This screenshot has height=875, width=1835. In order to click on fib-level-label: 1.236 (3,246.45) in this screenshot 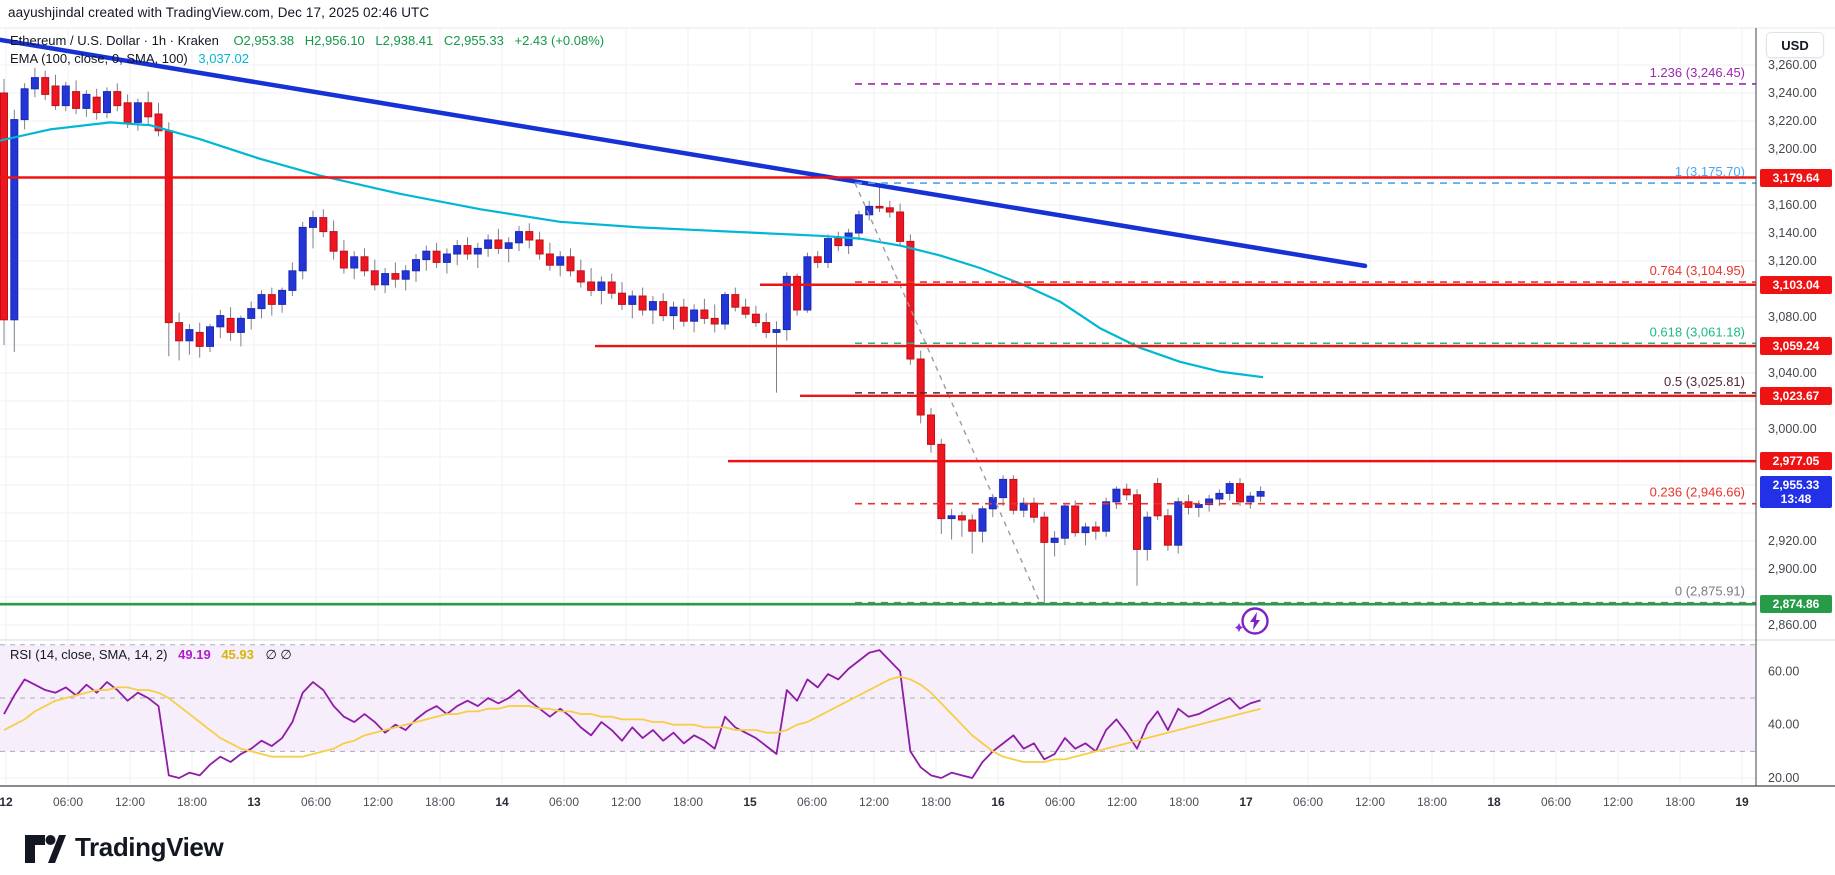, I will do `click(1697, 72)`.